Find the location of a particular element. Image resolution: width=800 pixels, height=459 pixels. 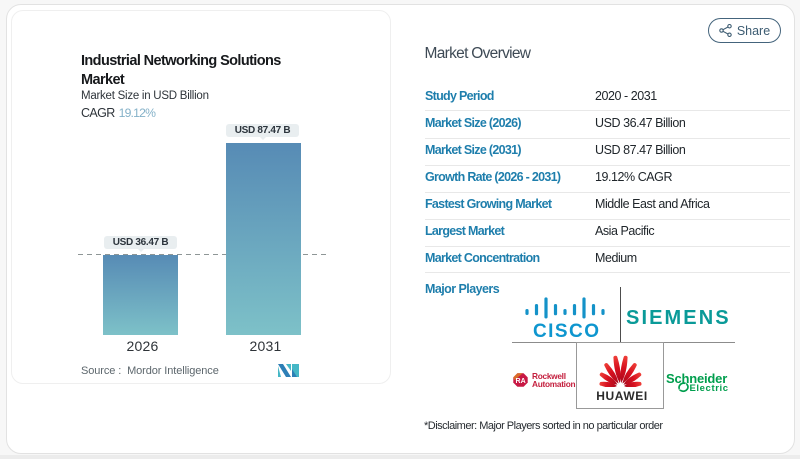

svg-text: RA is located at coordinates (521, 381).